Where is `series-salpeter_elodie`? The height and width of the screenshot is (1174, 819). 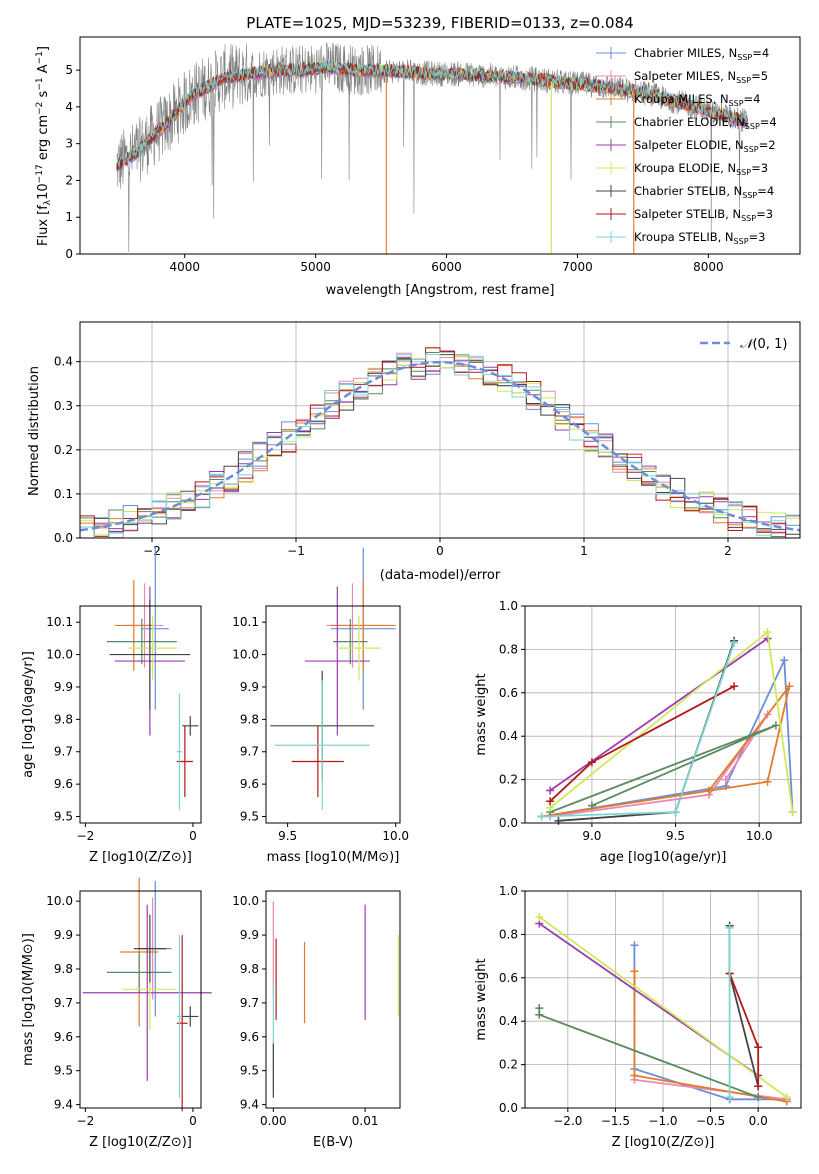 series-salpeter_elodie is located at coordinates (659, 714).